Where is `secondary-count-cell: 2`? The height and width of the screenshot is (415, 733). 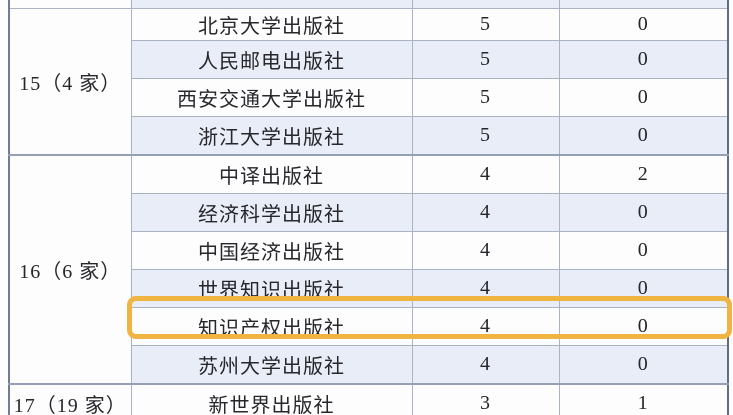 secondary-count-cell: 2 is located at coordinates (643, 174).